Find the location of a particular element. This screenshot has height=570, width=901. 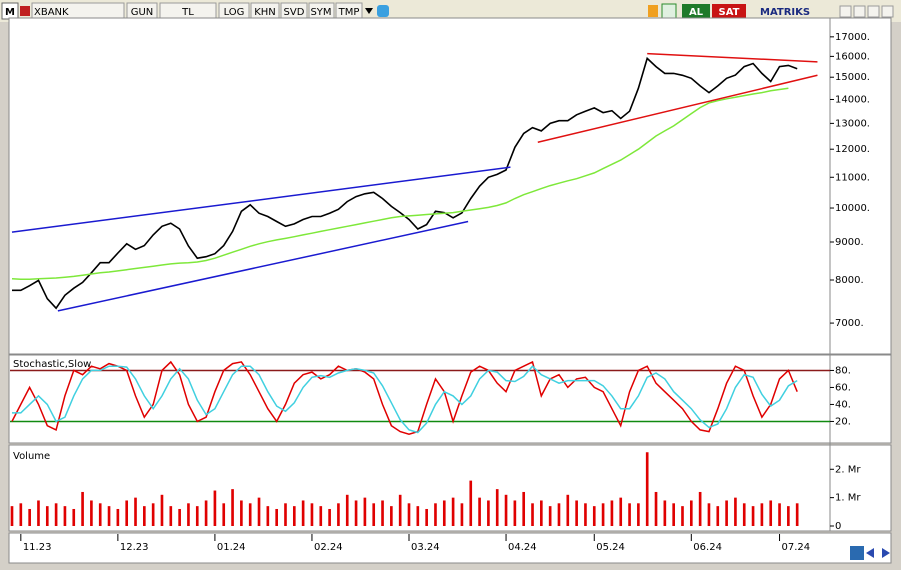

button-label: SVD is located at coordinates (294, 12).